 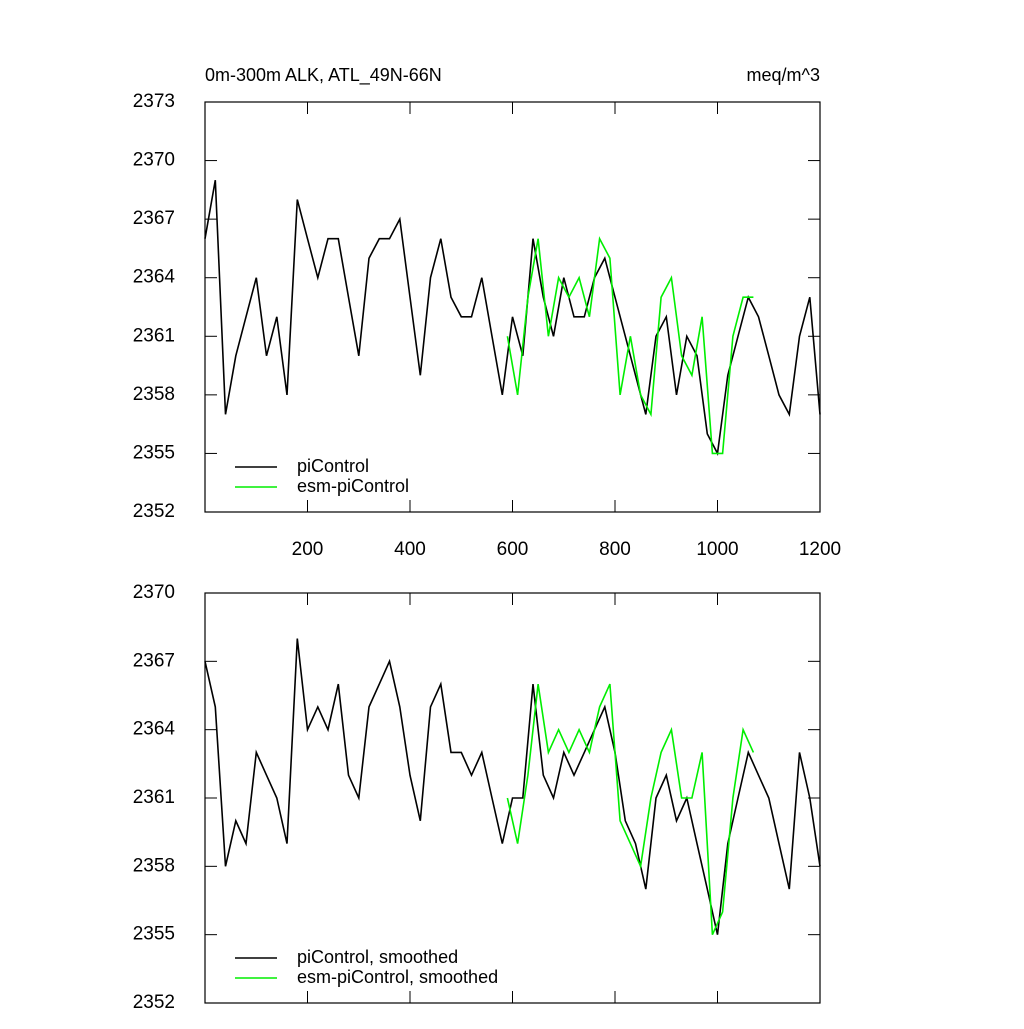 What do you see at coordinates (410, 549) in the screenshot?
I see `x-tick-label: 400` at bounding box center [410, 549].